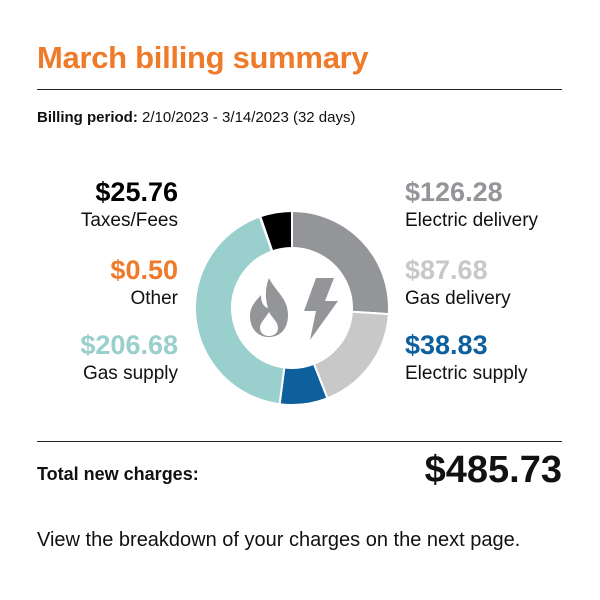 Image resolution: width=600 pixels, height=600 pixels. I want to click on legend-item-taxes-fees: $25.76 Taxes/Fees, so click(129, 205).